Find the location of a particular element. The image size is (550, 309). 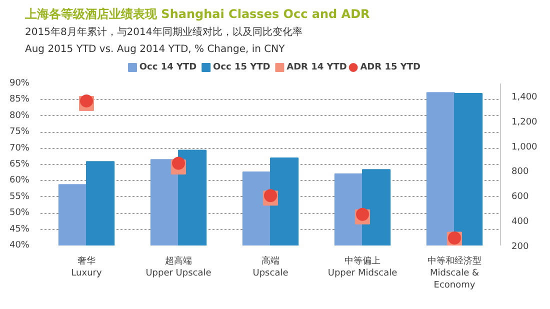

y-tick-label: 85% is located at coordinates (19, 99).